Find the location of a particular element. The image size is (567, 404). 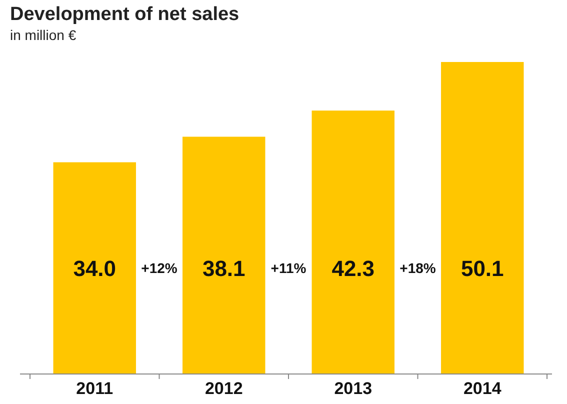

x-tick-label: 2014 is located at coordinates (482, 388).